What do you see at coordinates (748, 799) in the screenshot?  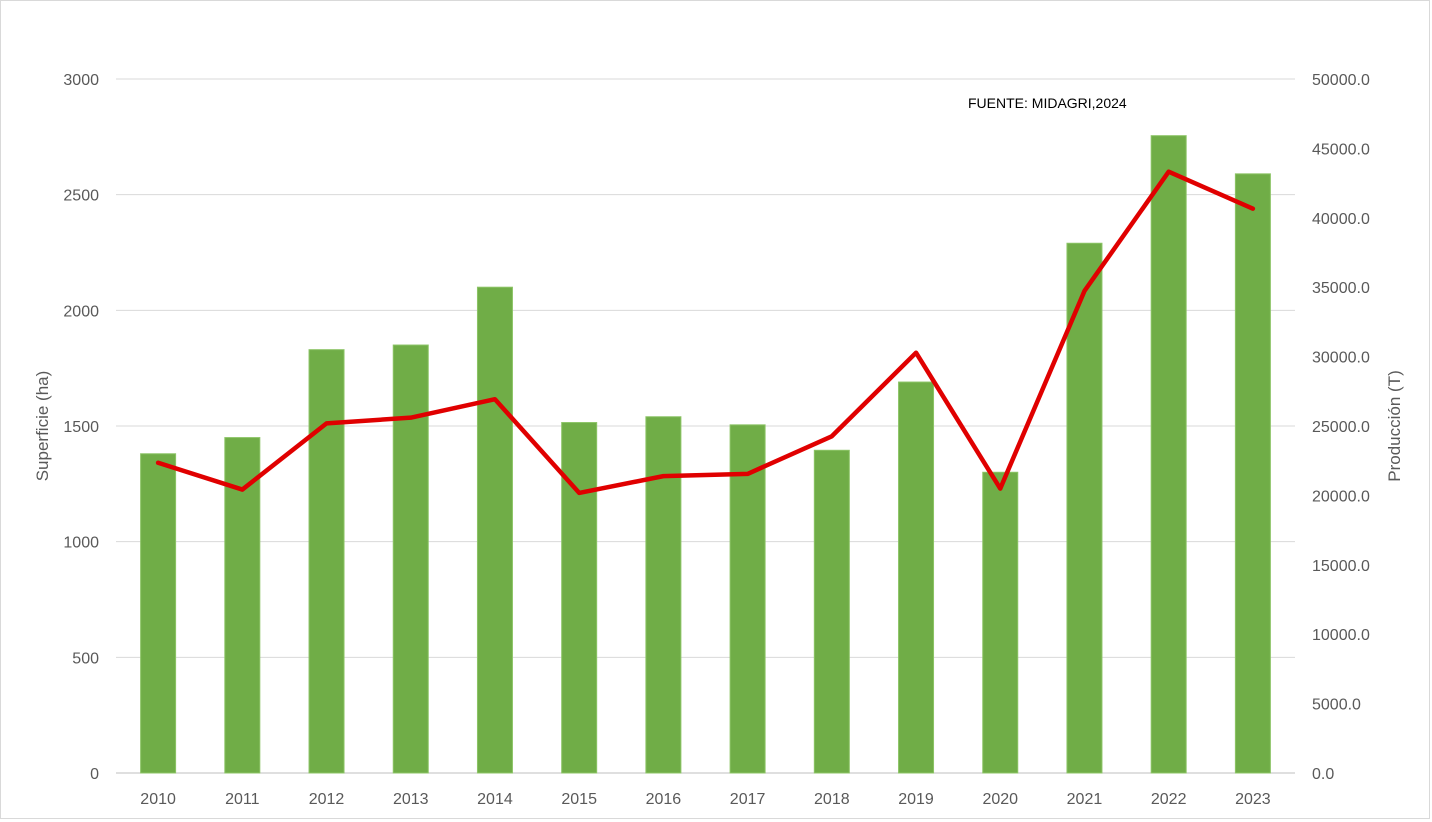 I see `x-tick-label: 2017` at bounding box center [748, 799].